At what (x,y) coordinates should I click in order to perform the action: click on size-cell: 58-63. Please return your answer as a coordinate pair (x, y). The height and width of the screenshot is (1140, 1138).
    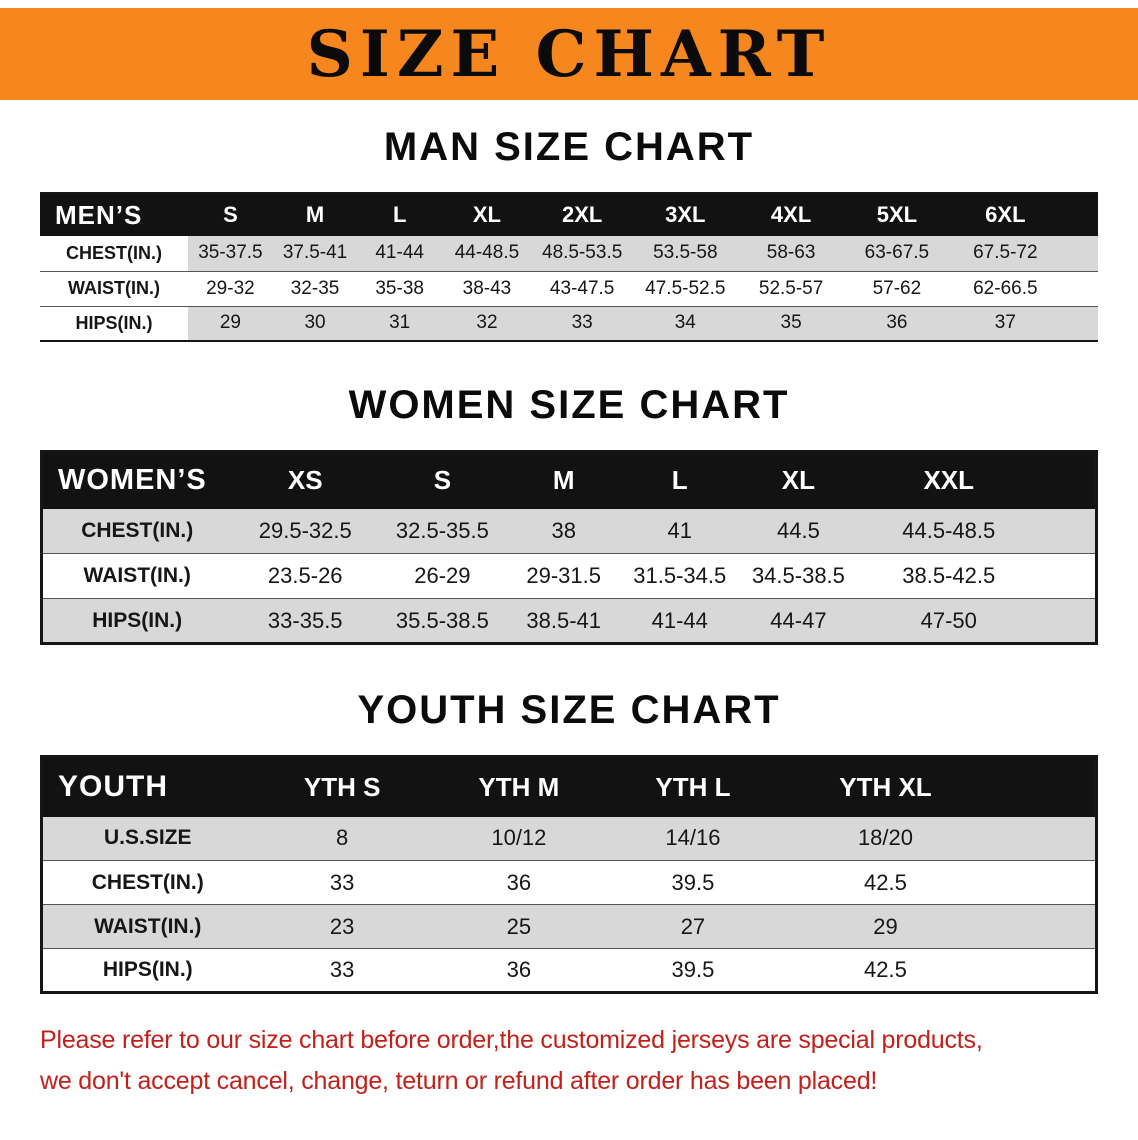
    Looking at the image, I should click on (791, 254).